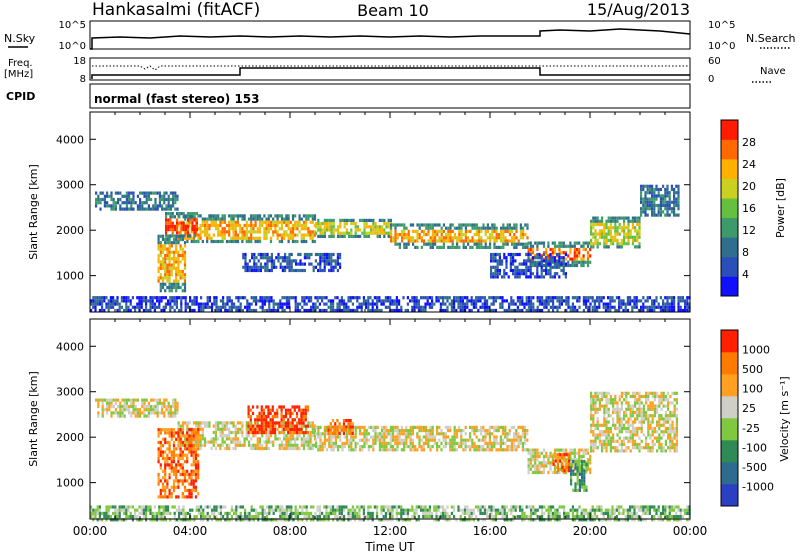  I want to click on power-ytick: 4000, so click(70, 139).